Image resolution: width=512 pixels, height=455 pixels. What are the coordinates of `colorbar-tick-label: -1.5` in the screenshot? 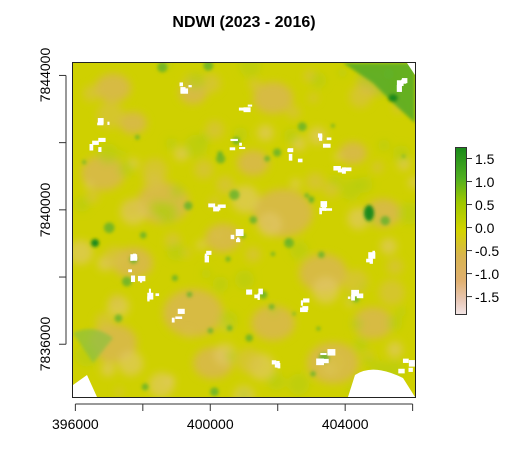 It's located at (487, 296).